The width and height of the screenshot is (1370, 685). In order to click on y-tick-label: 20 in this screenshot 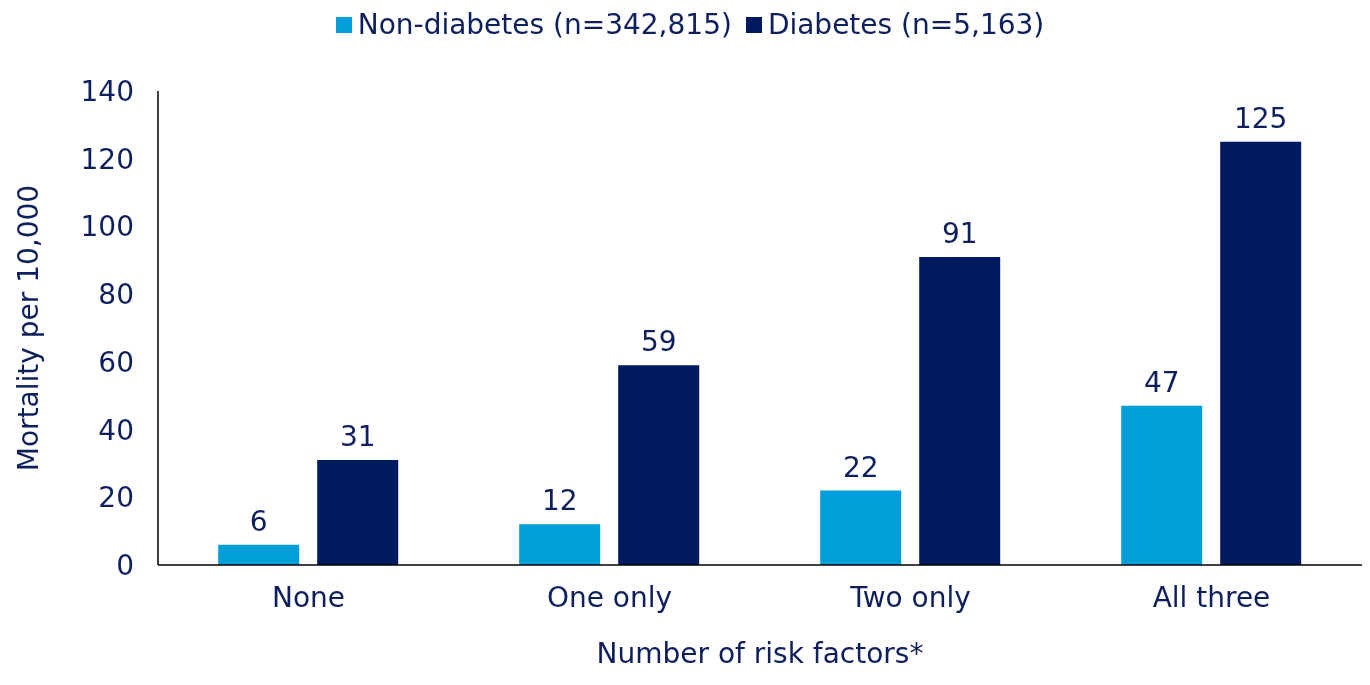, I will do `click(116, 498)`.